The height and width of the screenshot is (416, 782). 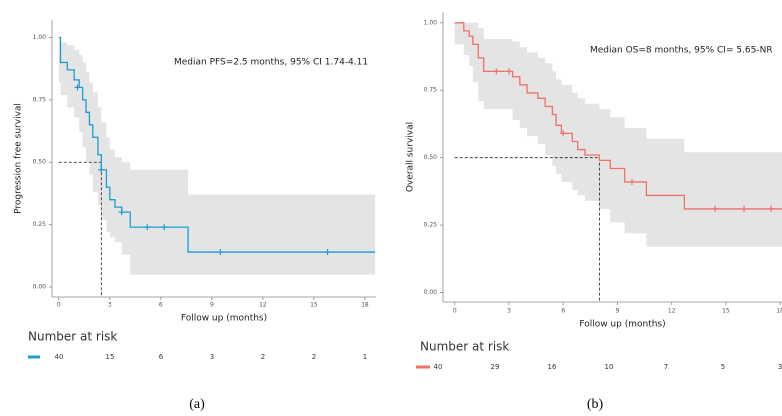 What do you see at coordinates (19, 158) in the screenshot?
I see `y-axis-title: Progression free survival` at bounding box center [19, 158].